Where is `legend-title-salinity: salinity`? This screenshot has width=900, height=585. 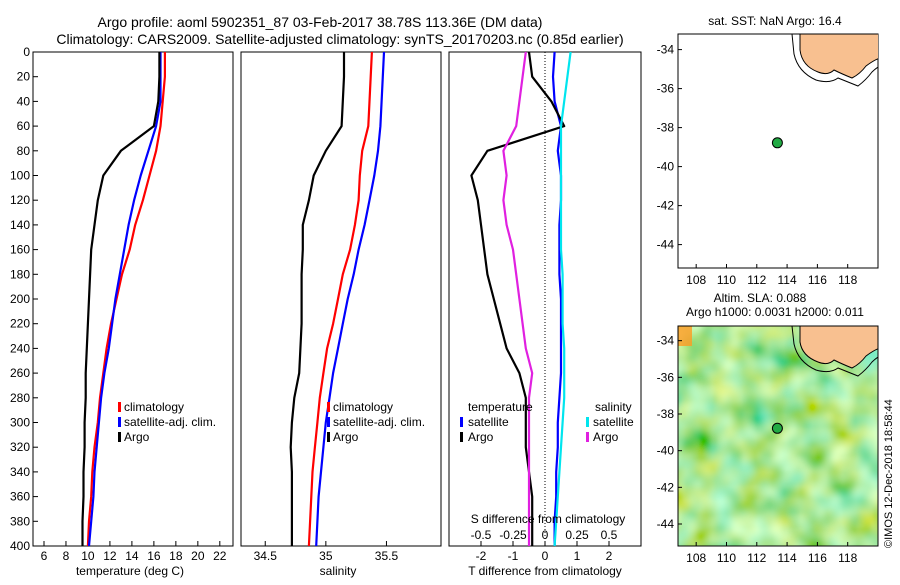
legend-title-salinity: salinity is located at coordinates (613, 407).